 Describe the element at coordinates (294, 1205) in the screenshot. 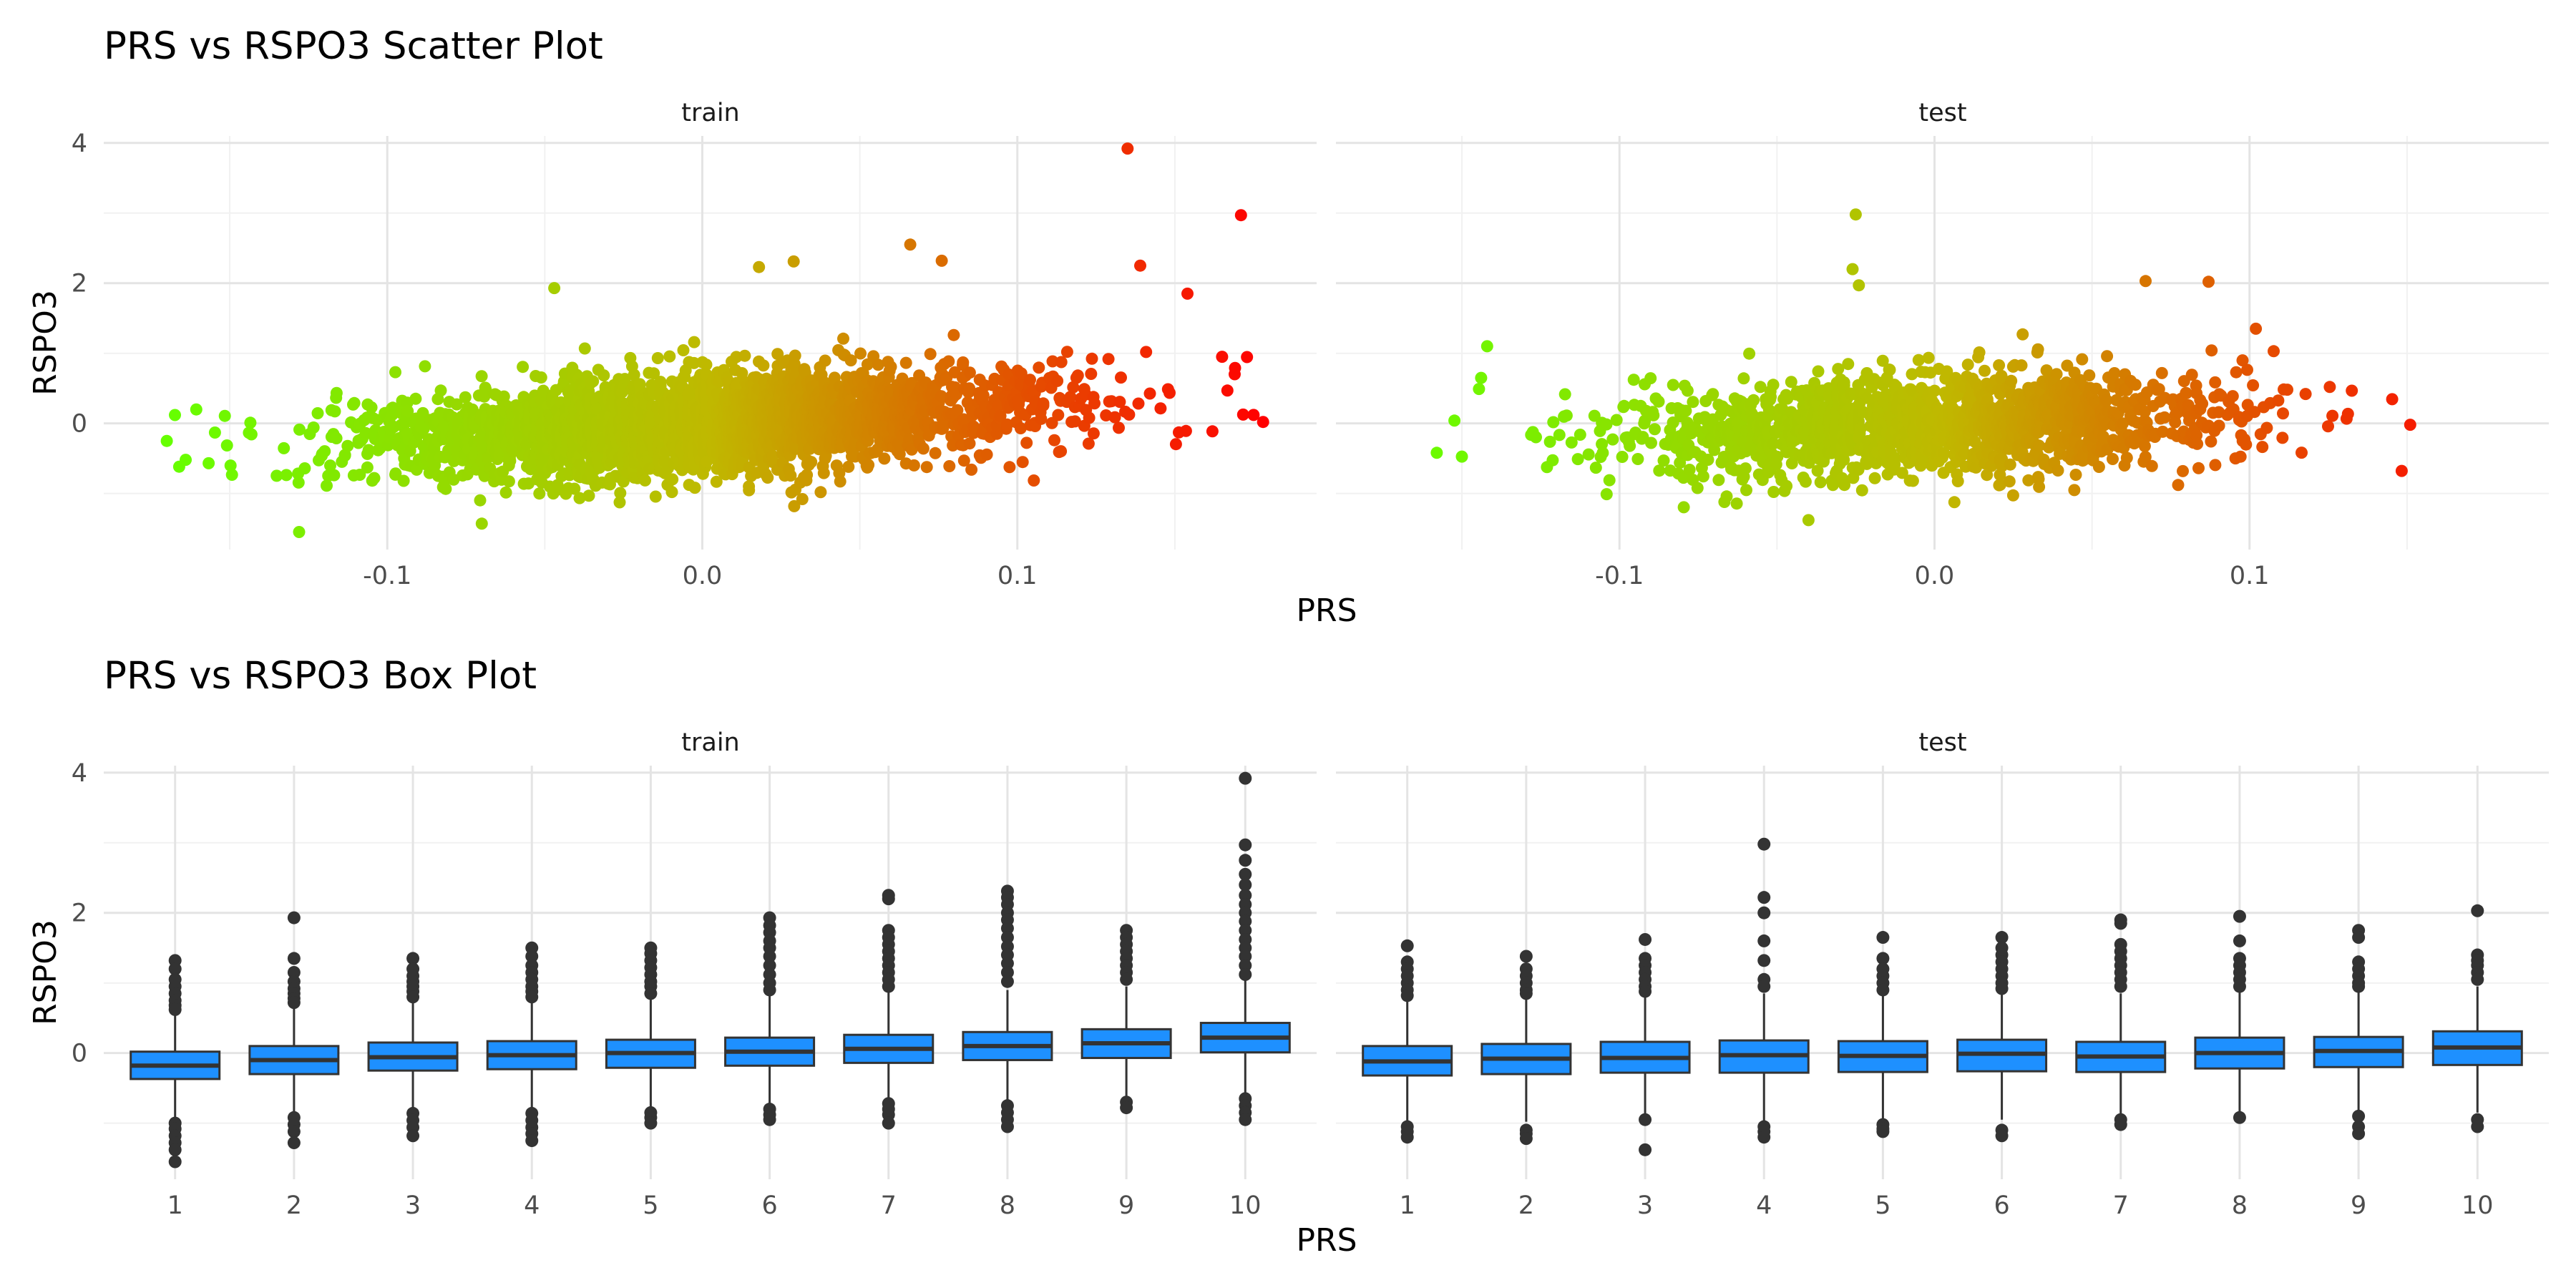

I see `box-x-tick-label: 2` at that location.